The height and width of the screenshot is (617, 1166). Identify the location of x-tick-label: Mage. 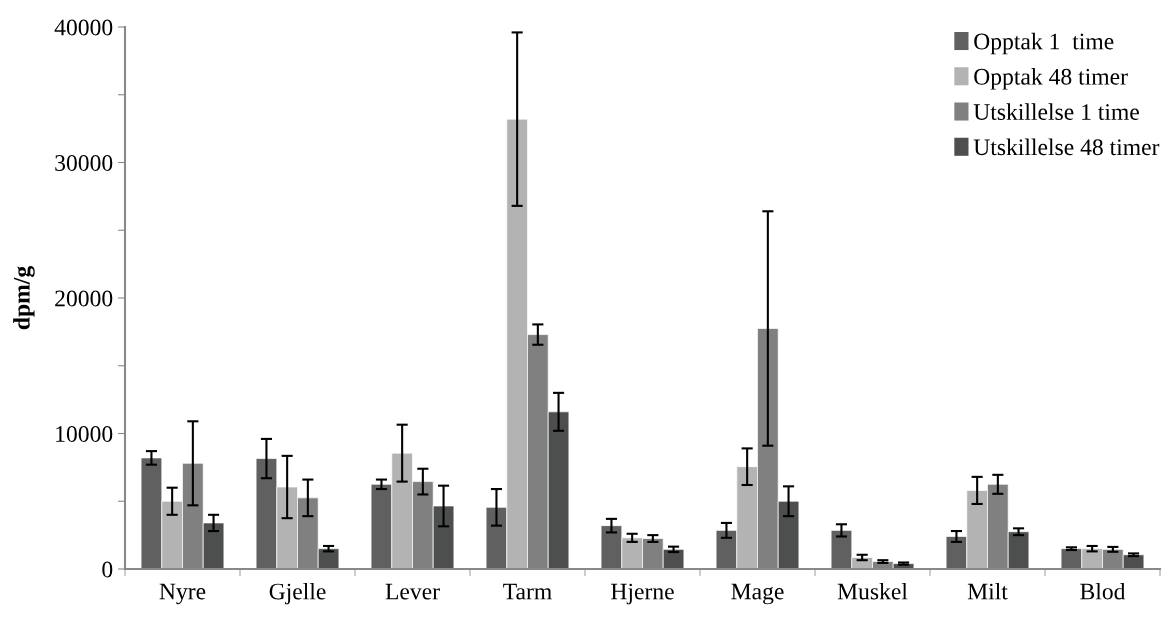
(757, 594).